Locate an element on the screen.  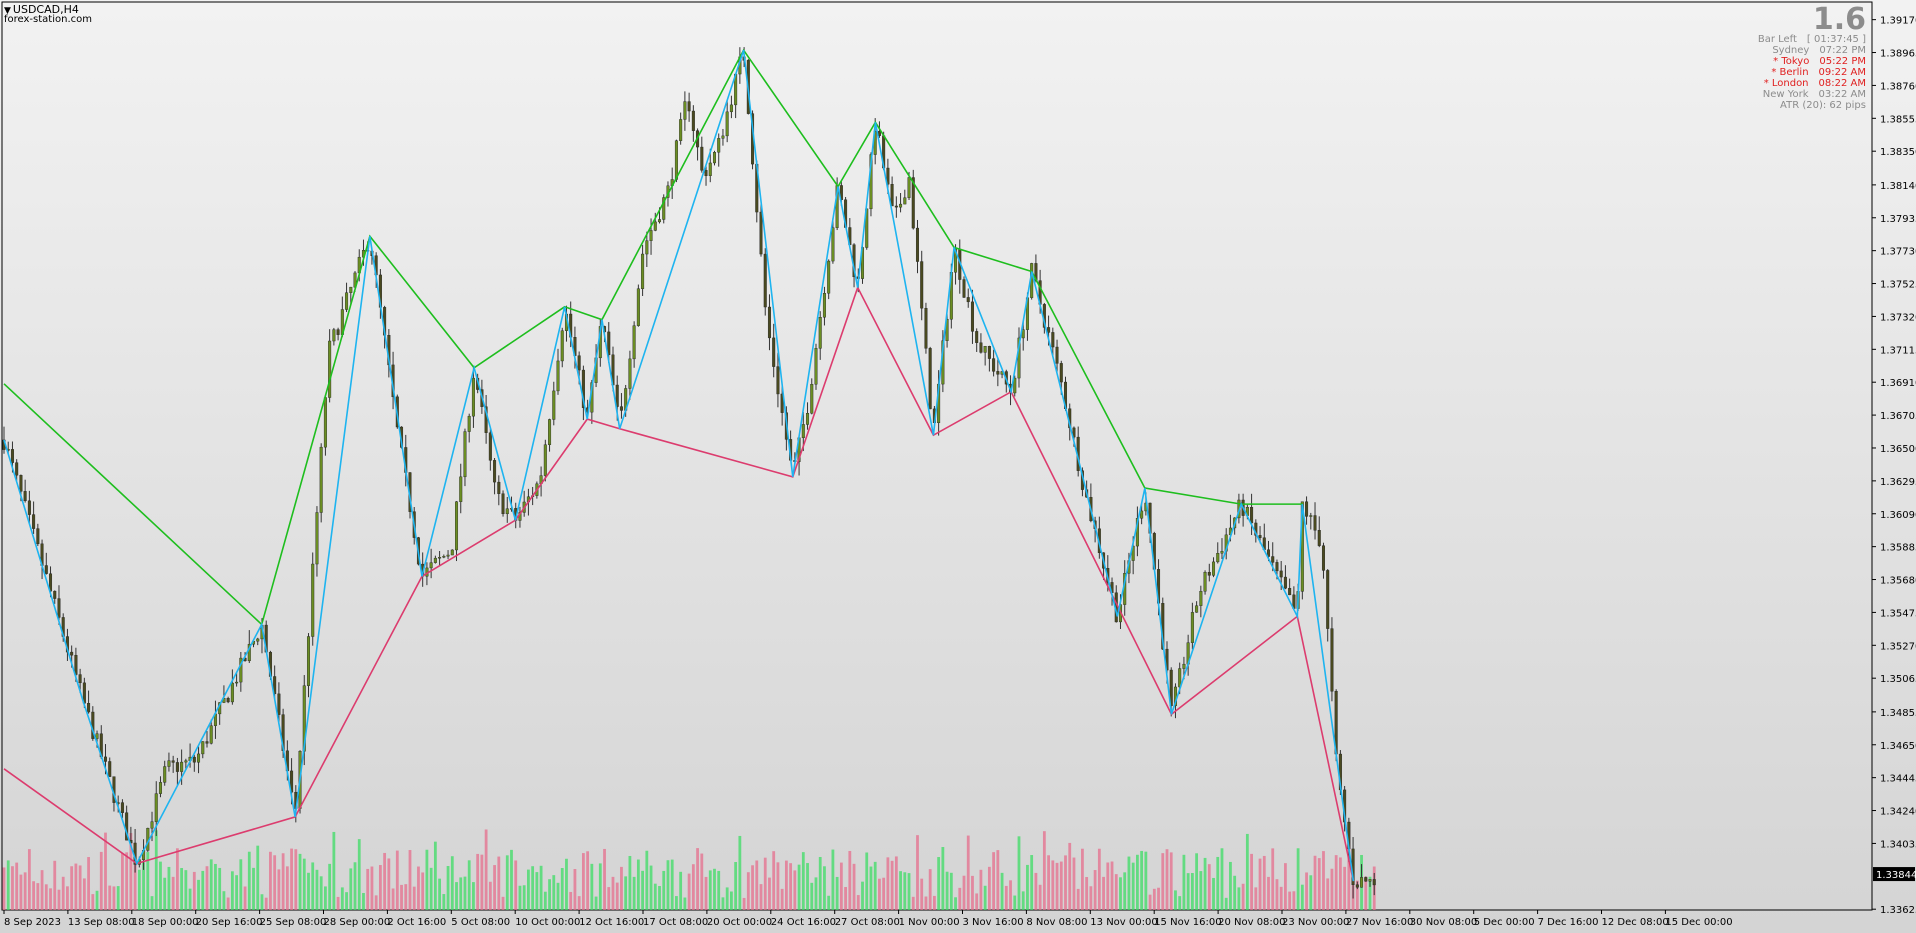
x-tick-label: 27 Nov 16:00 is located at coordinates (1379, 922).